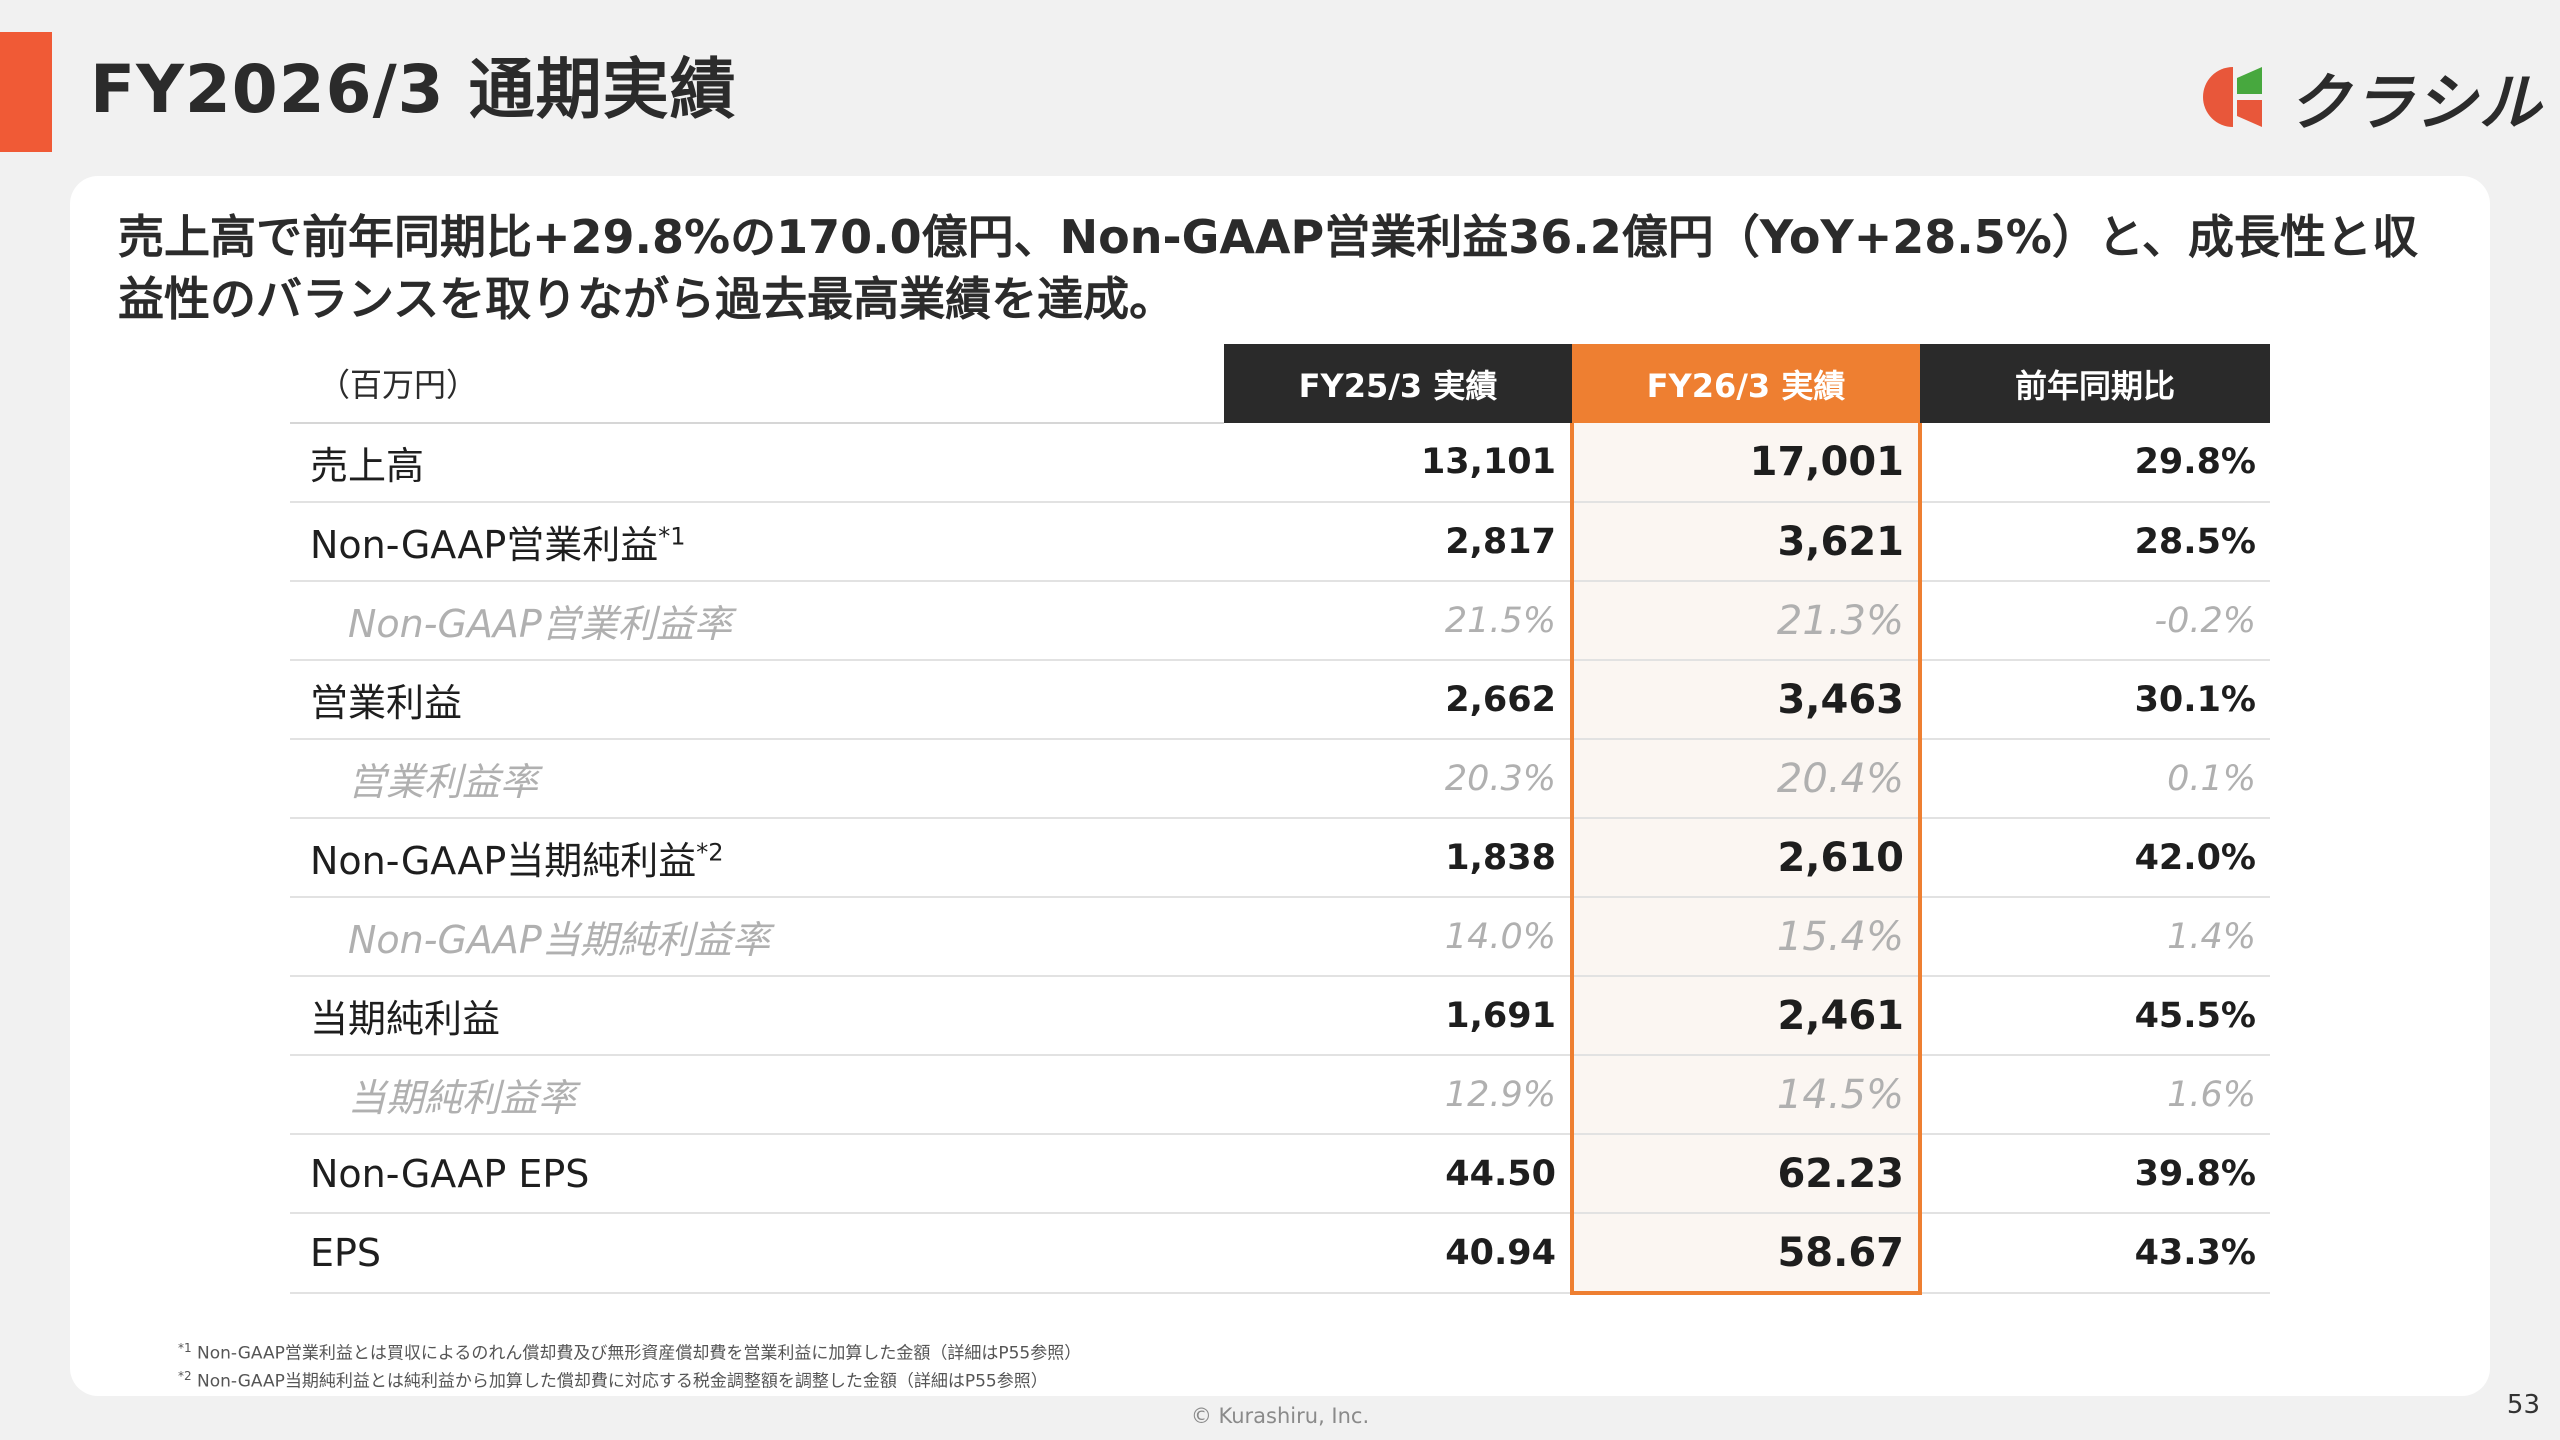 The width and height of the screenshot is (2560, 1440). What do you see at coordinates (757, 542) in the screenshot?
I see `row-label: Non-GAAP営業利益*1` at bounding box center [757, 542].